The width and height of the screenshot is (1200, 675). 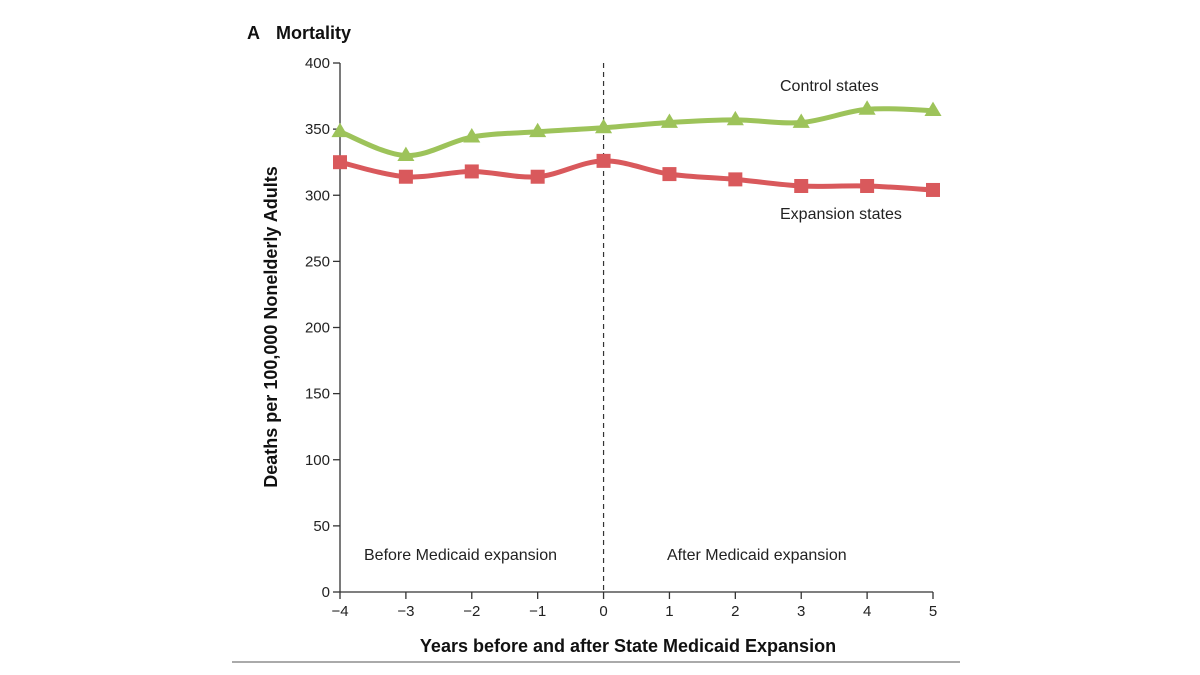 What do you see at coordinates (636, 132) in the screenshot?
I see `series-line-control-states` at bounding box center [636, 132].